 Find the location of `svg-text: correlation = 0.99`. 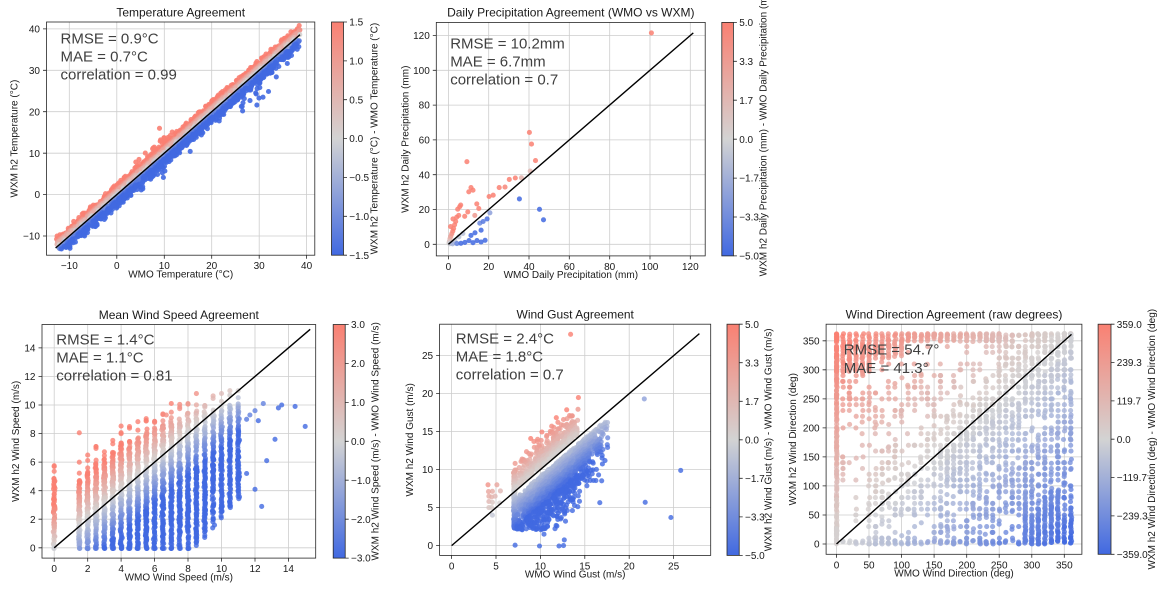

svg-text: correlation = 0.99 is located at coordinates (119, 75).